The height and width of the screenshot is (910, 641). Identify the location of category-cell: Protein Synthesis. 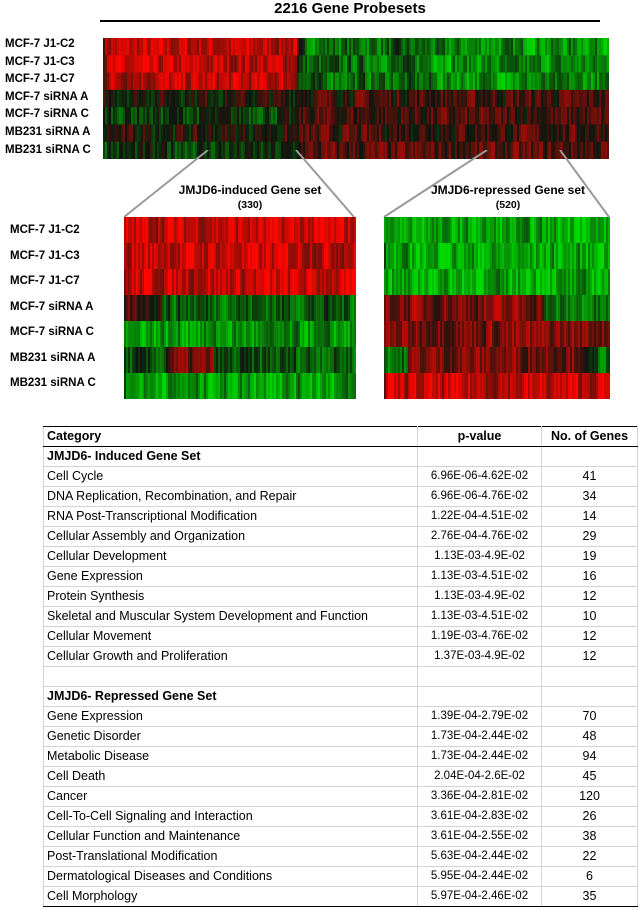
(230, 596).